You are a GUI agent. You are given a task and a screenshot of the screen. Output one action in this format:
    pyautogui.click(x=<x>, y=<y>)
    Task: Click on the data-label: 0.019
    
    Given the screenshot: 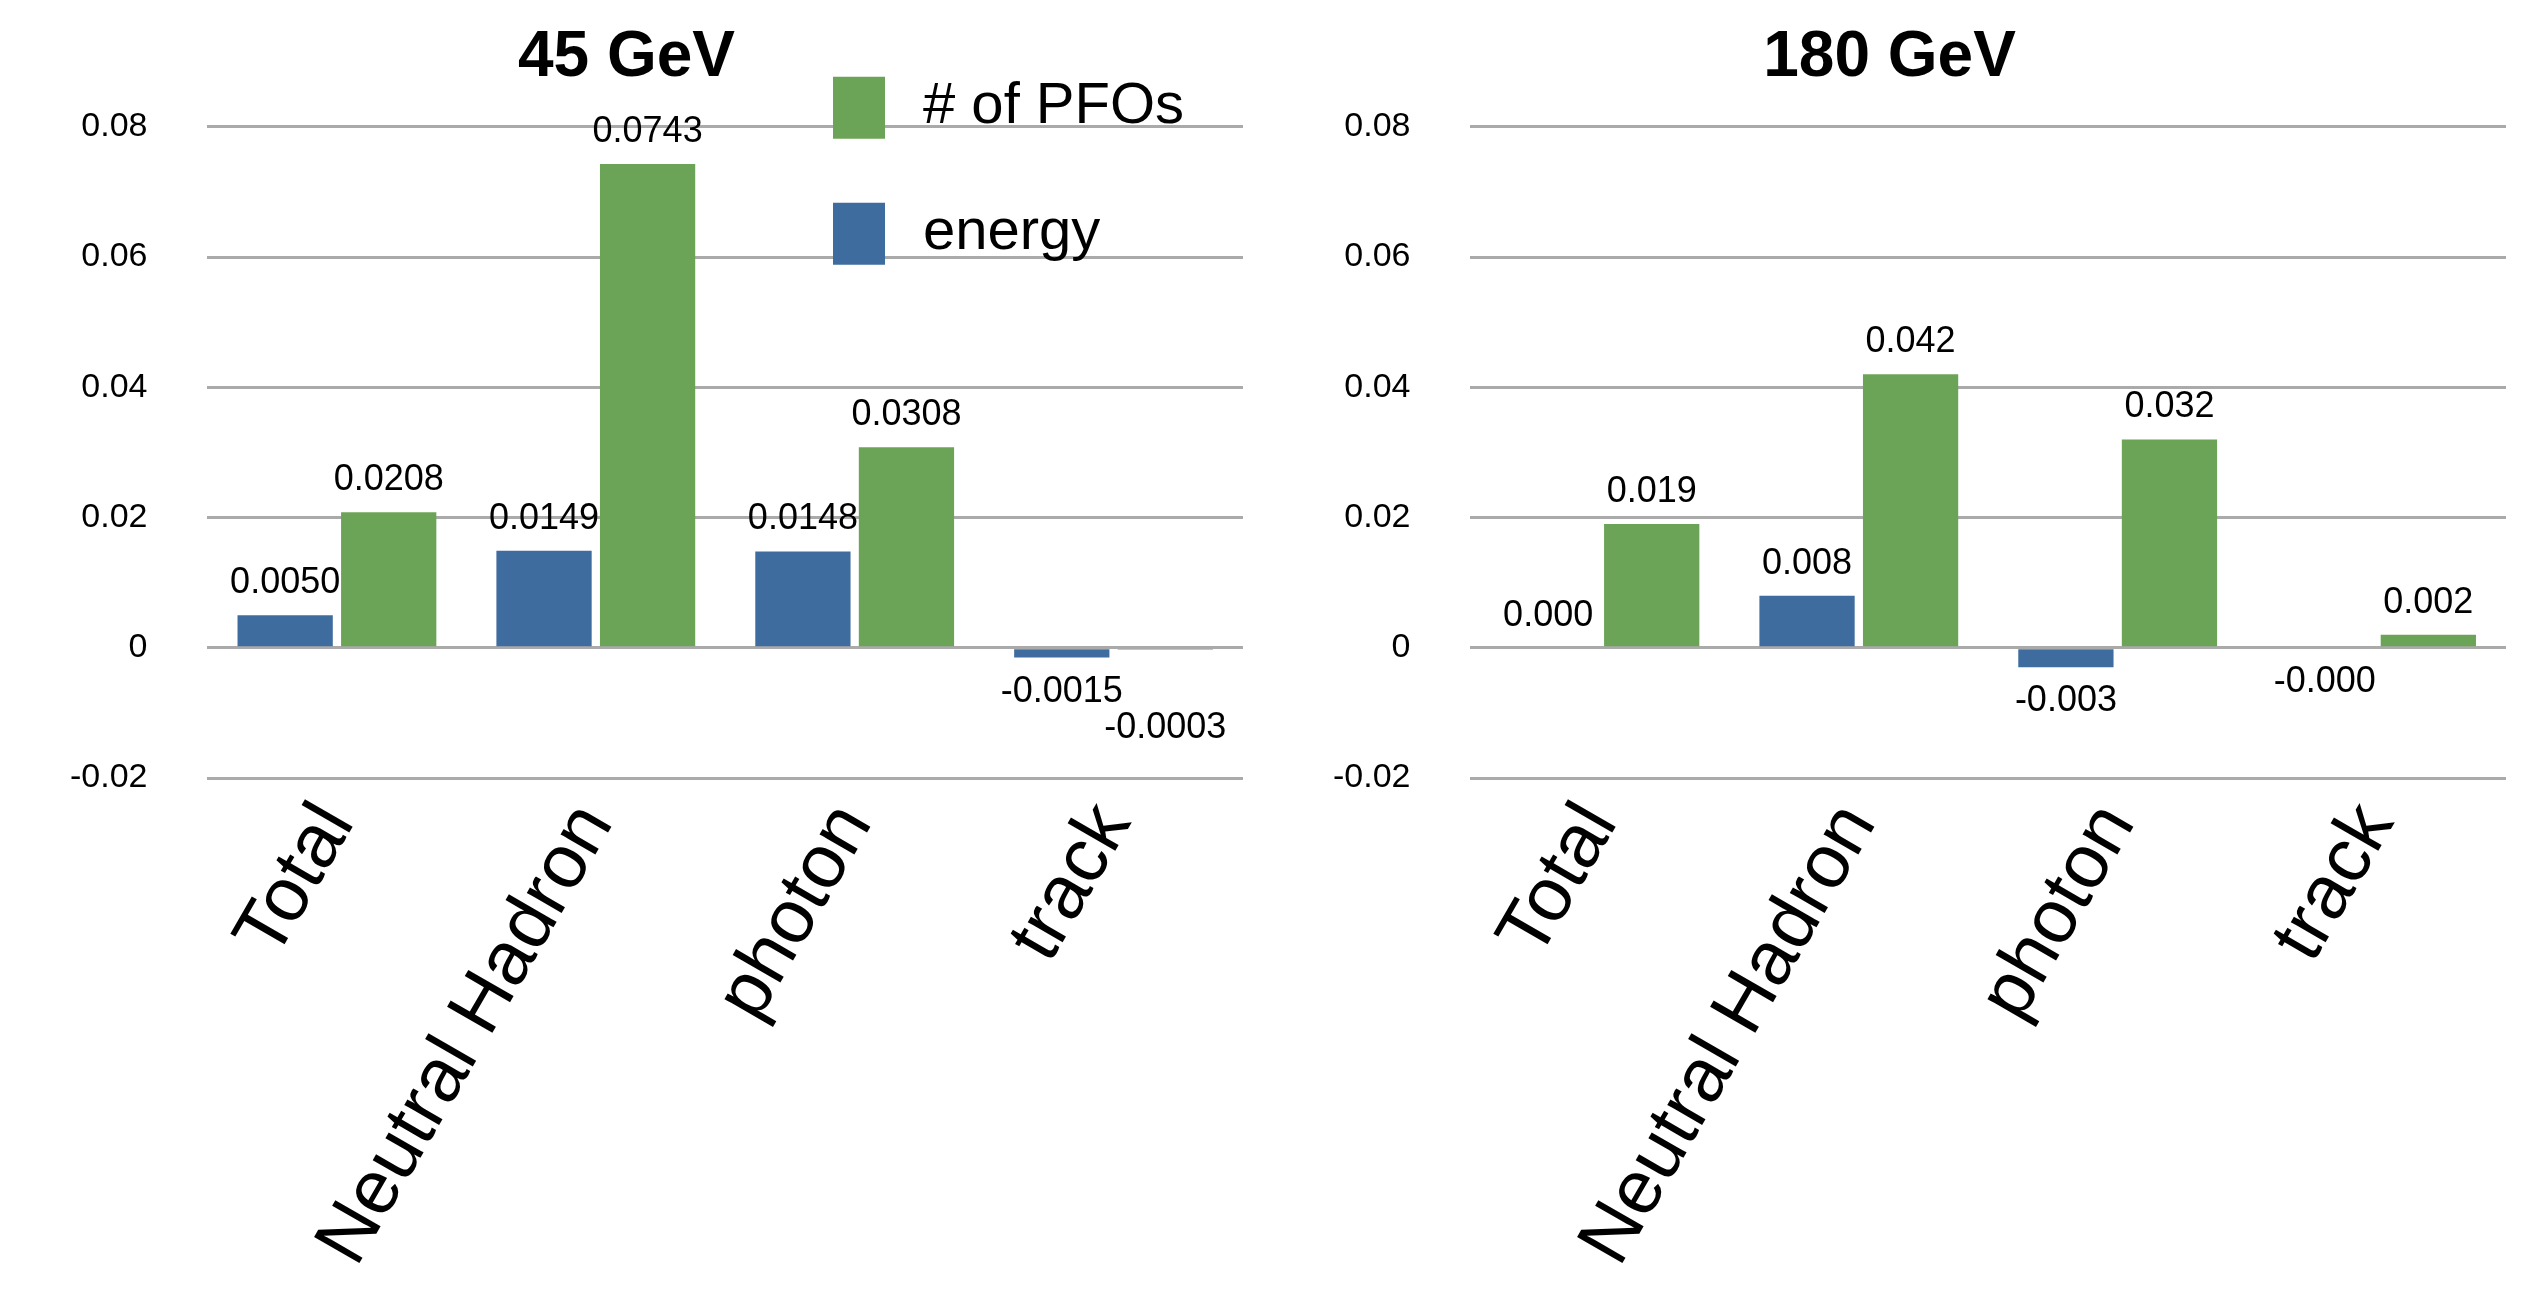 What is the action you would take?
    pyautogui.click(x=1651, y=489)
    